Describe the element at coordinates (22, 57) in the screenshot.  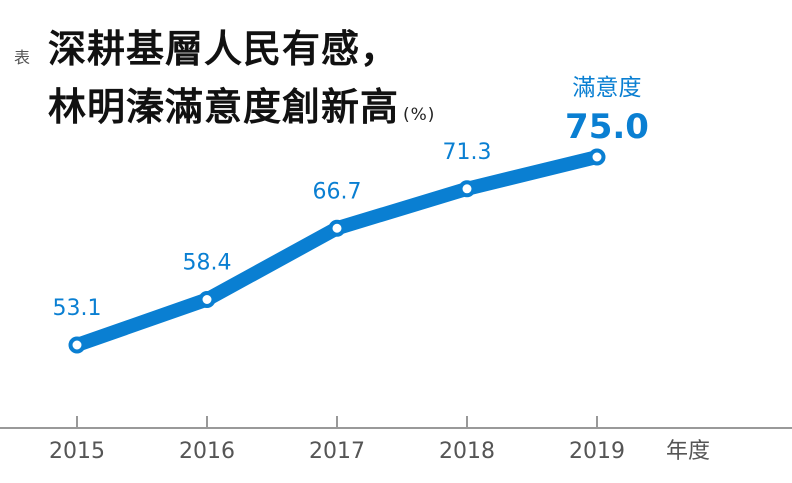
I see `table-tag: 表` at that location.